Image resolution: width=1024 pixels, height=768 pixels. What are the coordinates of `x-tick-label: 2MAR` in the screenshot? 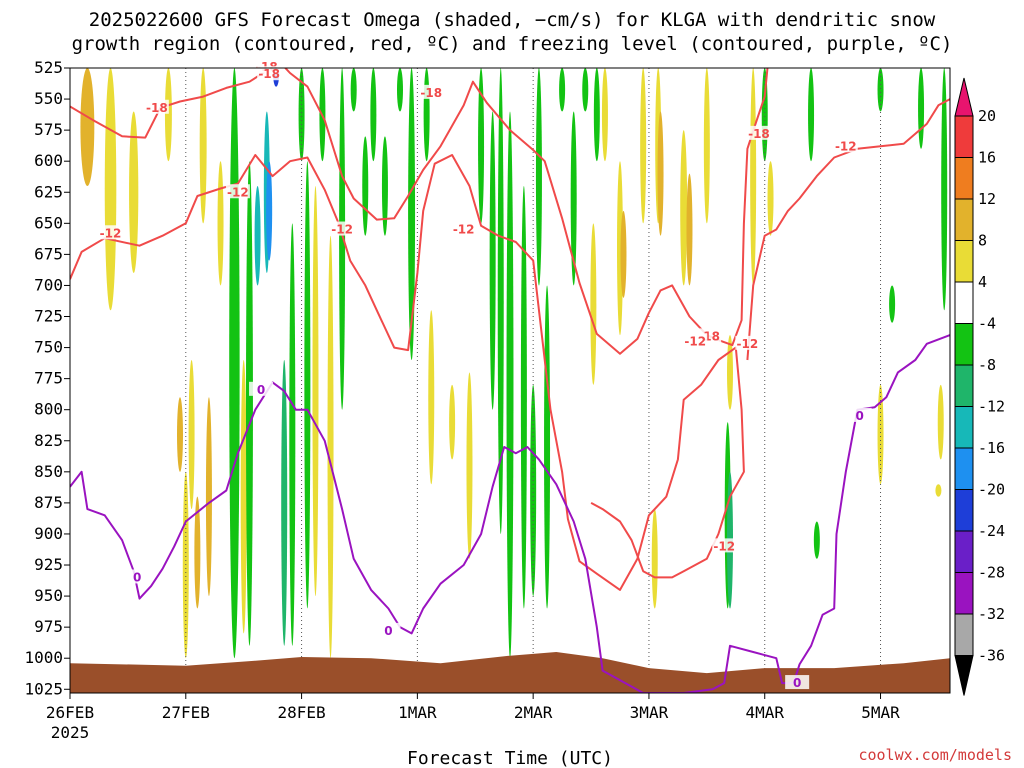 It's located at (533, 712).